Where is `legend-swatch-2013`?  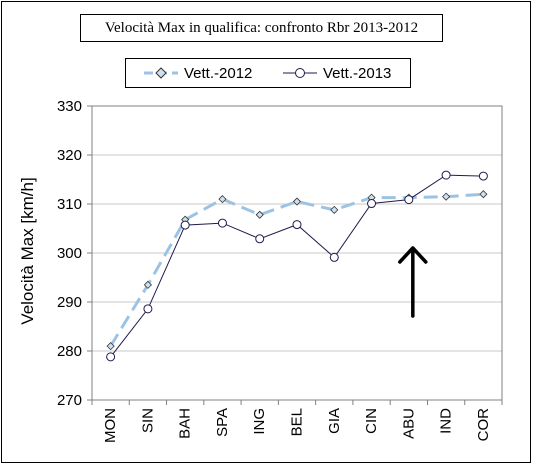
legend-swatch-2013 is located at coordinates (300, 73).